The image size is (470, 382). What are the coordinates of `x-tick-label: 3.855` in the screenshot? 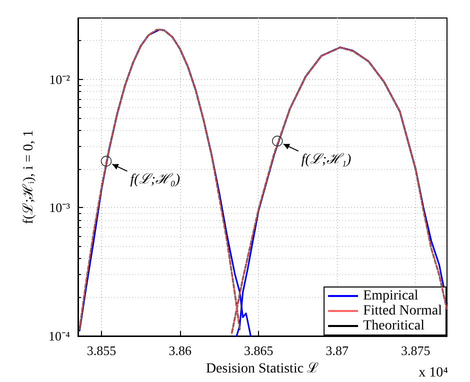 It's located at (101, 350).